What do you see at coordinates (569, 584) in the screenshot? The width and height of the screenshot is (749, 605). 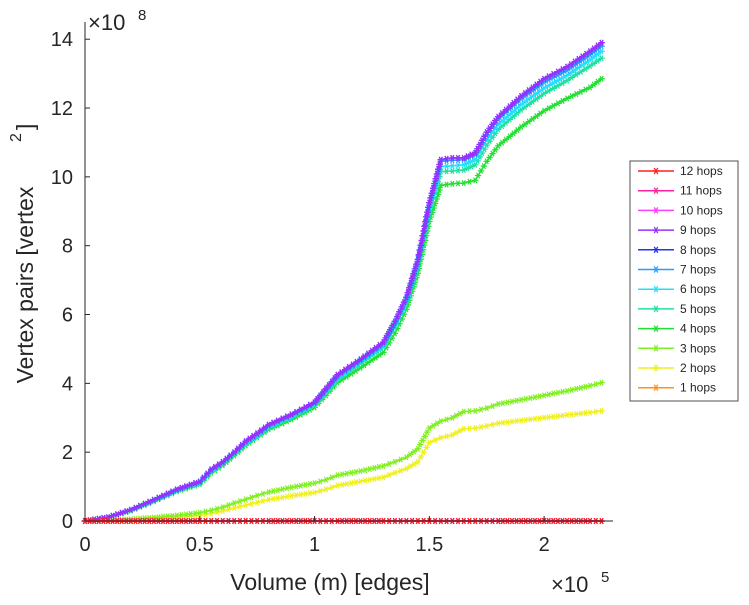 I see `x-exponent-label: ×10` at bounding box center [569, 584].